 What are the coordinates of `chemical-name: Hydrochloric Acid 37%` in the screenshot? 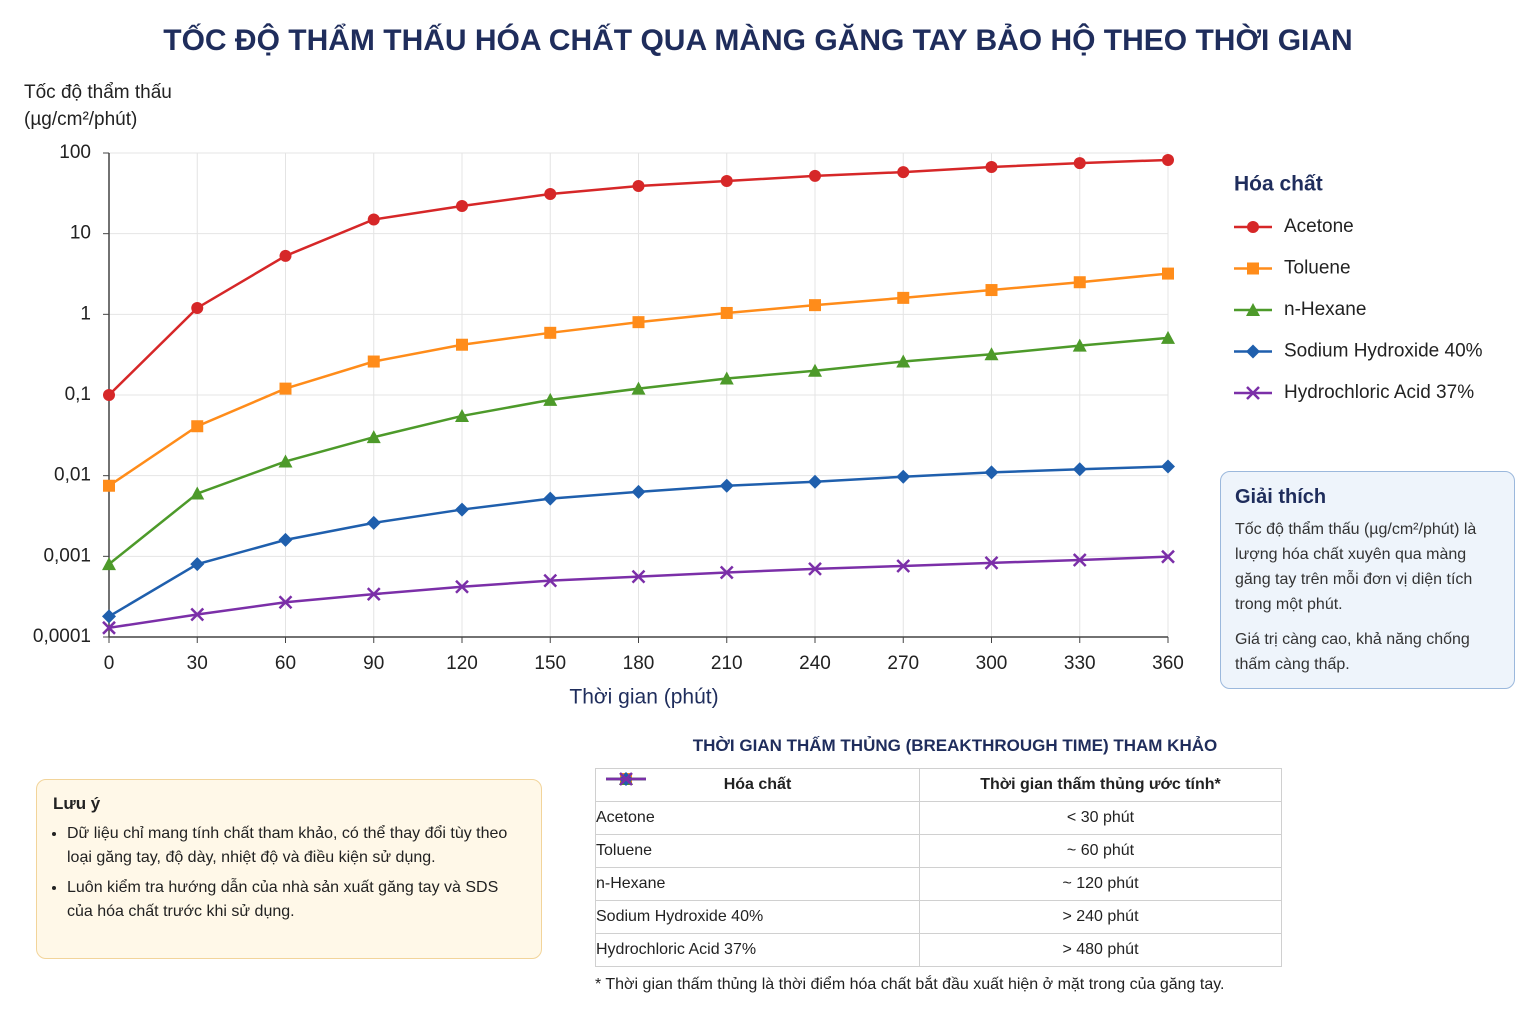 It's located at (676, 949).